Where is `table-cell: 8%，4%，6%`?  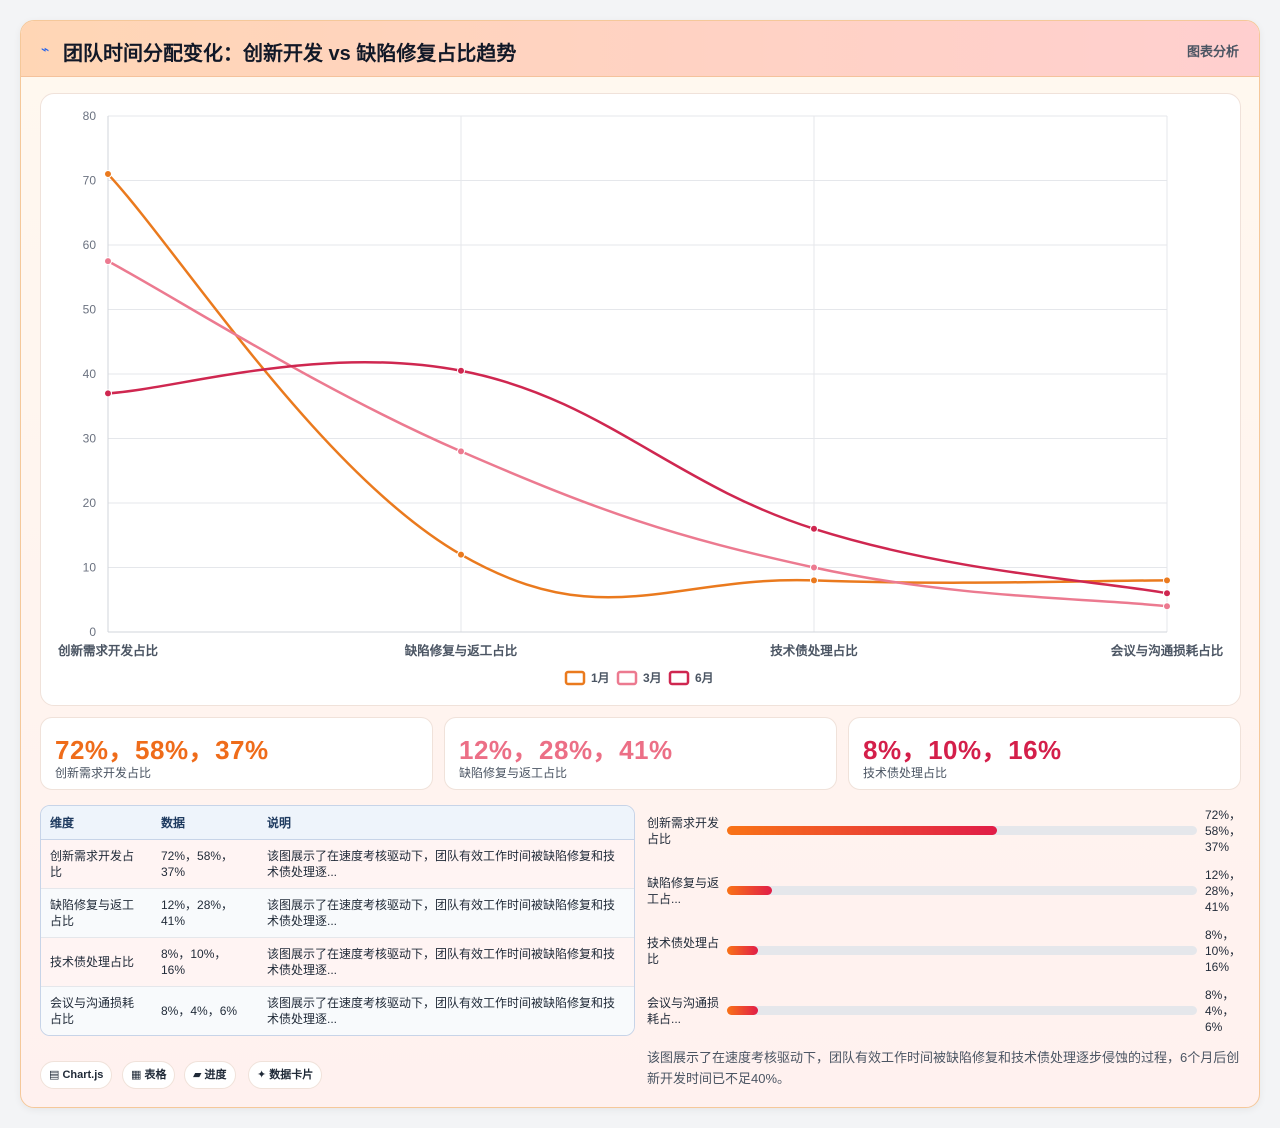 table-cell: 8%，4%，6% is located at coordinates (199, 1010).